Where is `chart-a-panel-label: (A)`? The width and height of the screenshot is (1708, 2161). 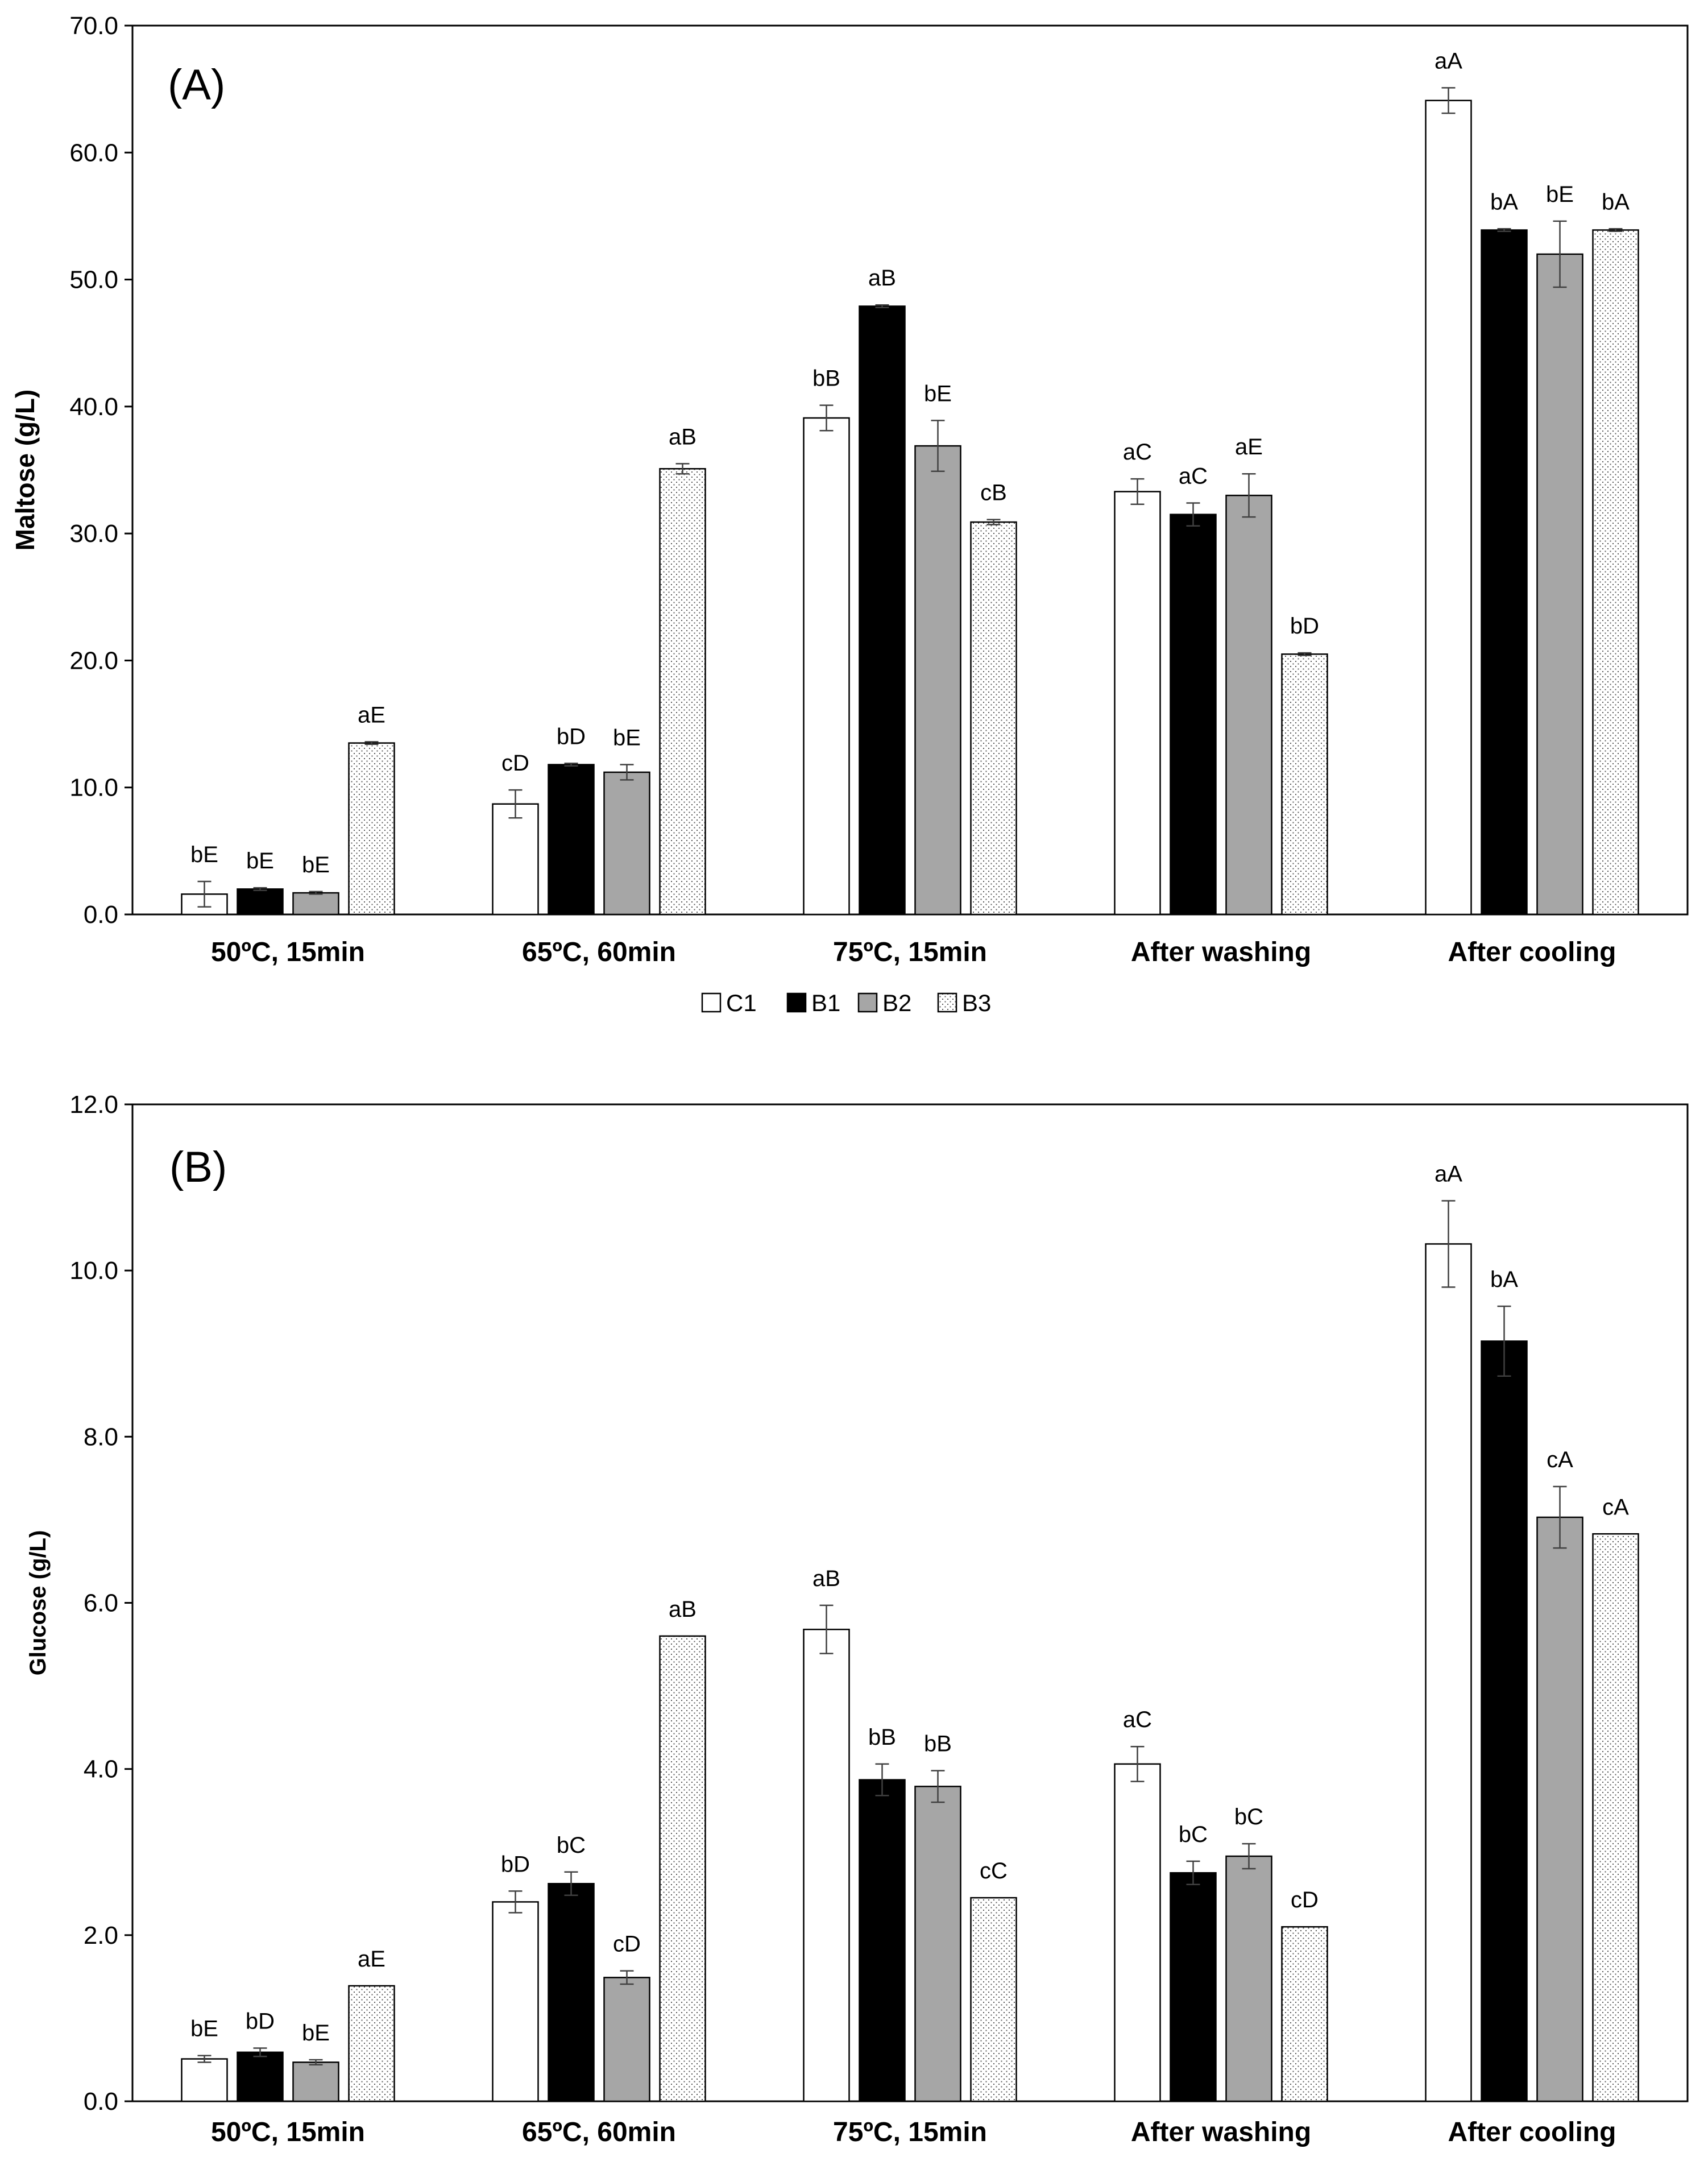
chart-a-panel-label: (A) is located at coordinates (196, 85).